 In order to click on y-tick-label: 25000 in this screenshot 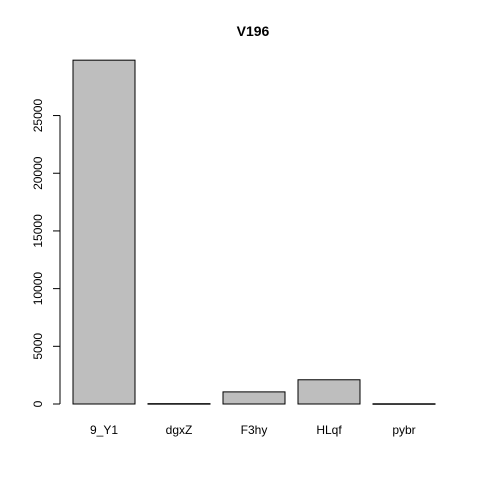, I will do `click(38, 116)`.